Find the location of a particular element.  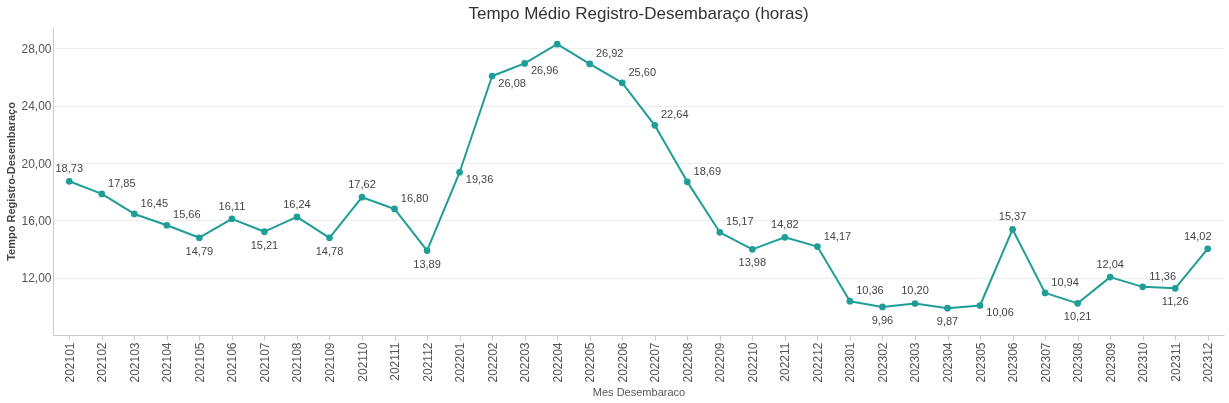

x-tick-label: 202101 is located at coordinates (69, 362).